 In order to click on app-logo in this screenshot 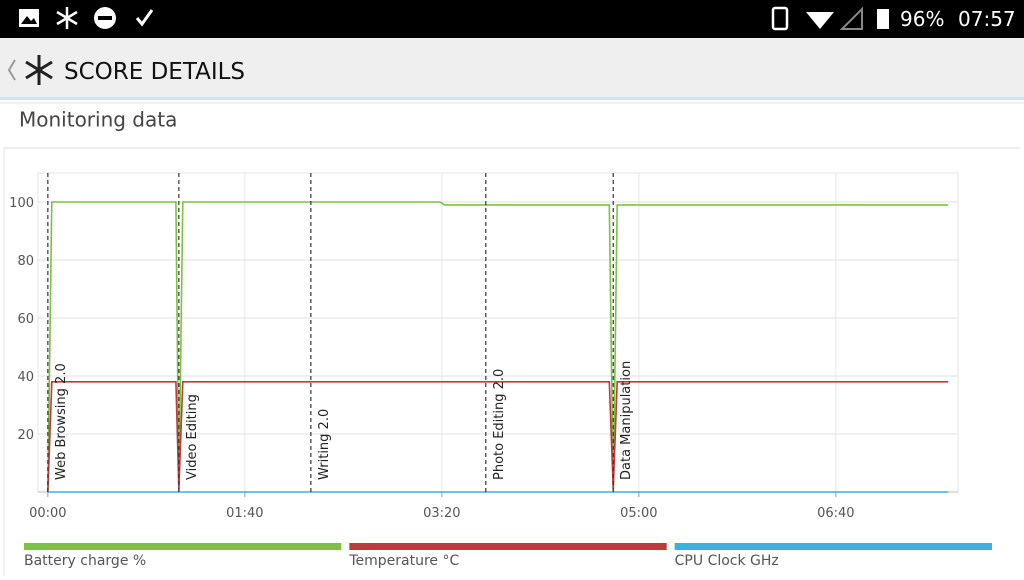, I will do `click(39, 70)`.